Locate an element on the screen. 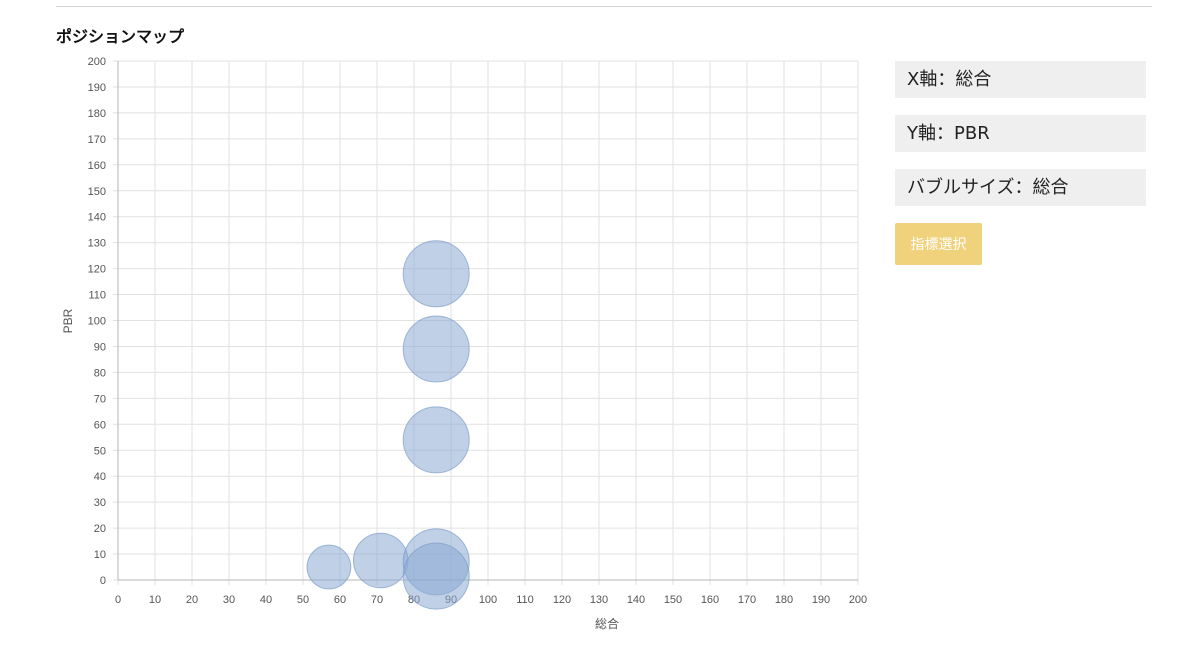 This screenshot has height=665, width=1182. x-tick-label: 100 is located at coordinates (488, 600).